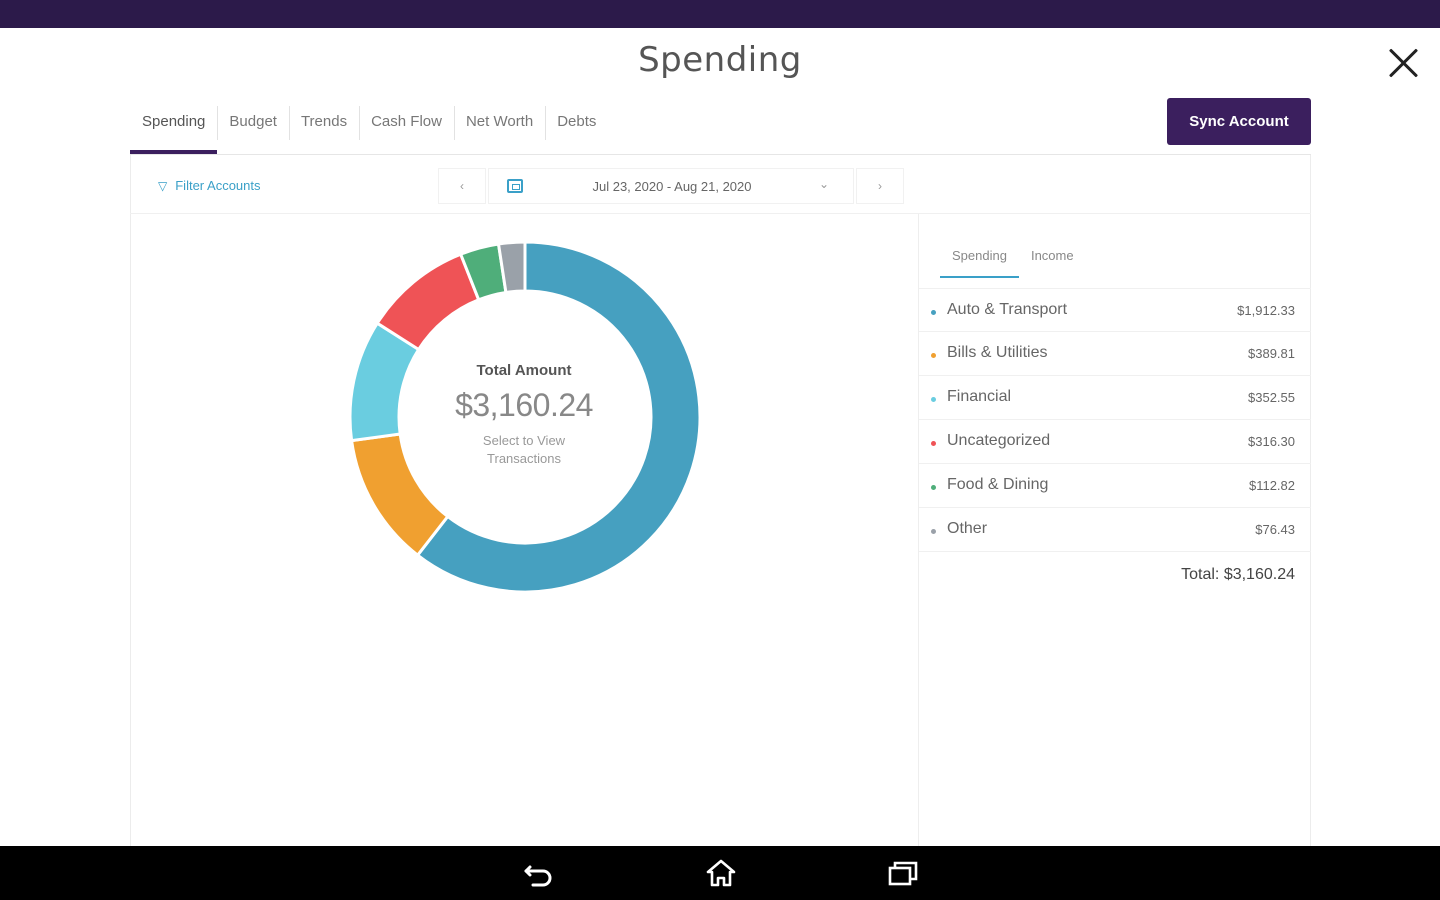 The width and height of the screenshot is (1440, 900). I want to click on tab-trends: Trends, so click(323, 127).